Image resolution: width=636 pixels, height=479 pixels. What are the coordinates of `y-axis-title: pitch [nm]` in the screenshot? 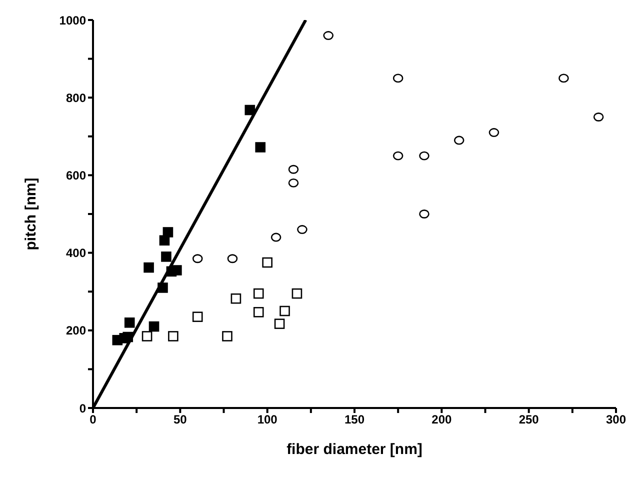 It's located at (31, 214).